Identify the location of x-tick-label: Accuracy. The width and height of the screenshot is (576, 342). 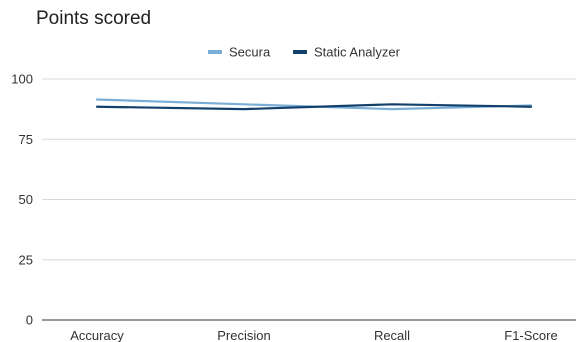
(97, 335).